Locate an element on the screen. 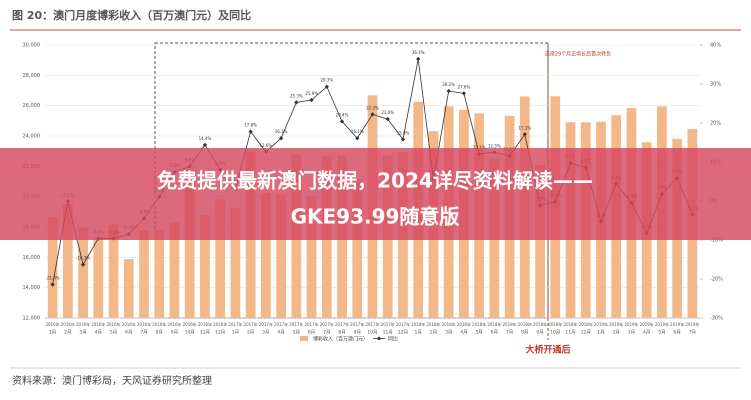 The image size is (751, 400). source: 资料来源：澳门博彩局，天风证券研究所整理 is located at coordinates (112, 380).